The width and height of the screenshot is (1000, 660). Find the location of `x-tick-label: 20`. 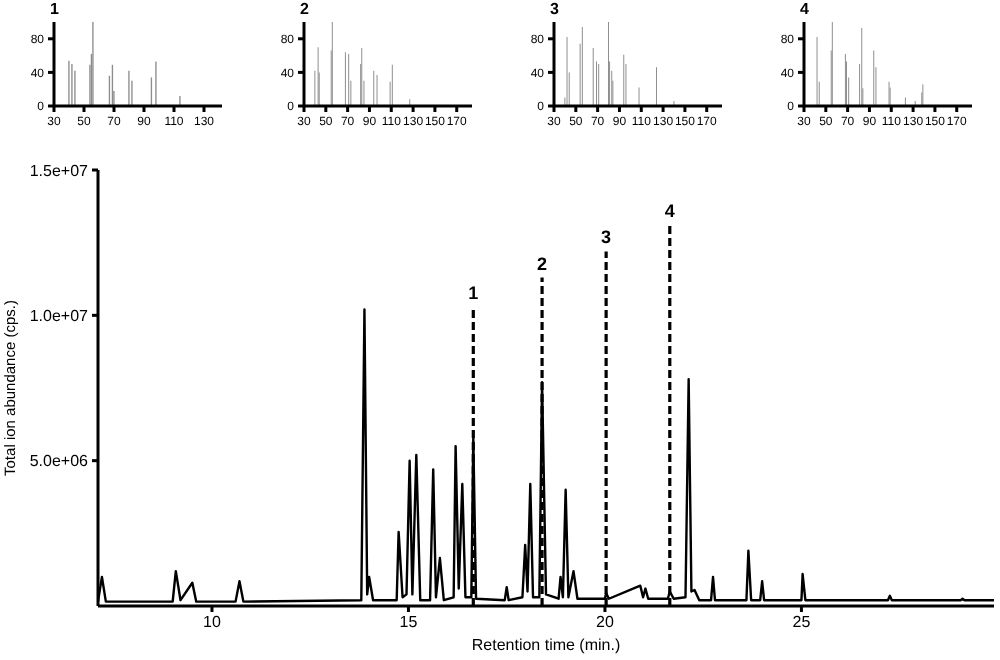

x-tick-label: 20 is located at coordinates (605, 622).